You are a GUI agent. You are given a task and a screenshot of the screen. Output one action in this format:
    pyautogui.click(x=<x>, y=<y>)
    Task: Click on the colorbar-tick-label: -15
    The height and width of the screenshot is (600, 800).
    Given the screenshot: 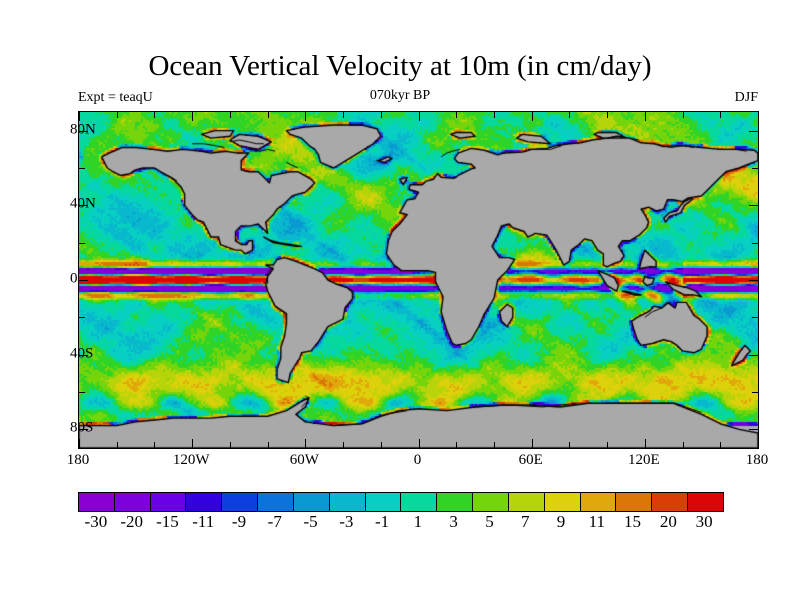 What is the action you would take?
    pyautogui.click(x=167, y=521)
    